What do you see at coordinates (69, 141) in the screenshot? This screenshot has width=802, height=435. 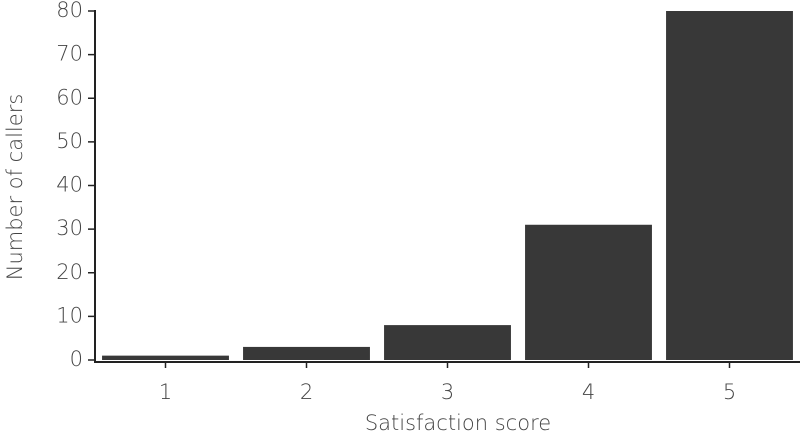 I see `y-tick-label: 50` at bounding box center [69, 141].